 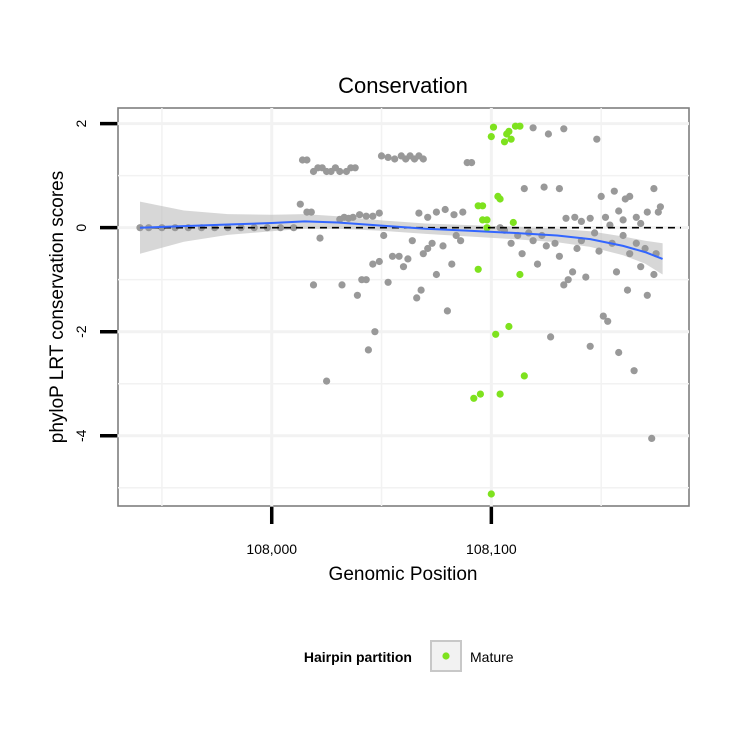 What do you see at coordinates (446, 656) in the screenshot?
I see `legend-key-mature` at bounding box center [446, 656].